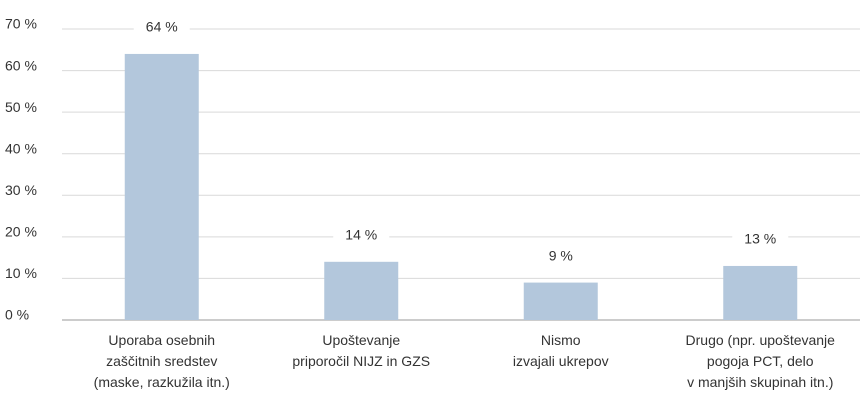 This screenshot has height=400, width=860. I want to click on data-label: 13 %, so click(760, 239).